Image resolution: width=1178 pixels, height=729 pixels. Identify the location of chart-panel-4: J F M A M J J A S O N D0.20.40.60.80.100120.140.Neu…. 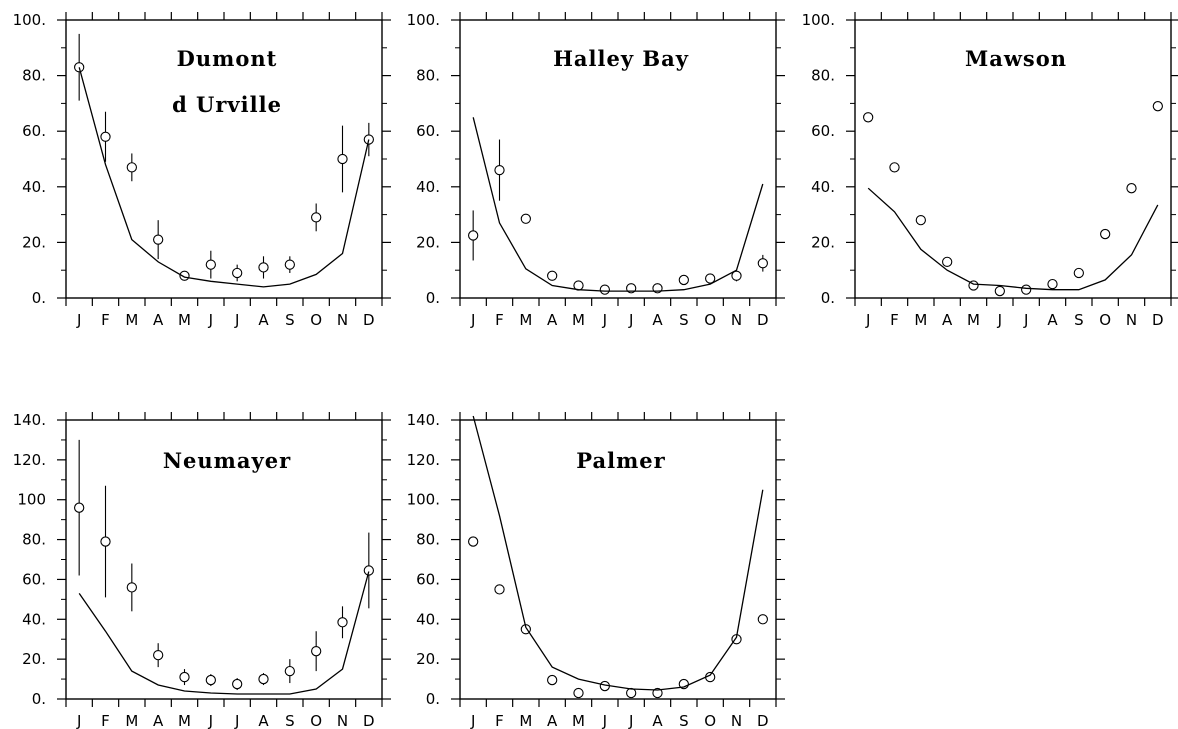
(202, 570).